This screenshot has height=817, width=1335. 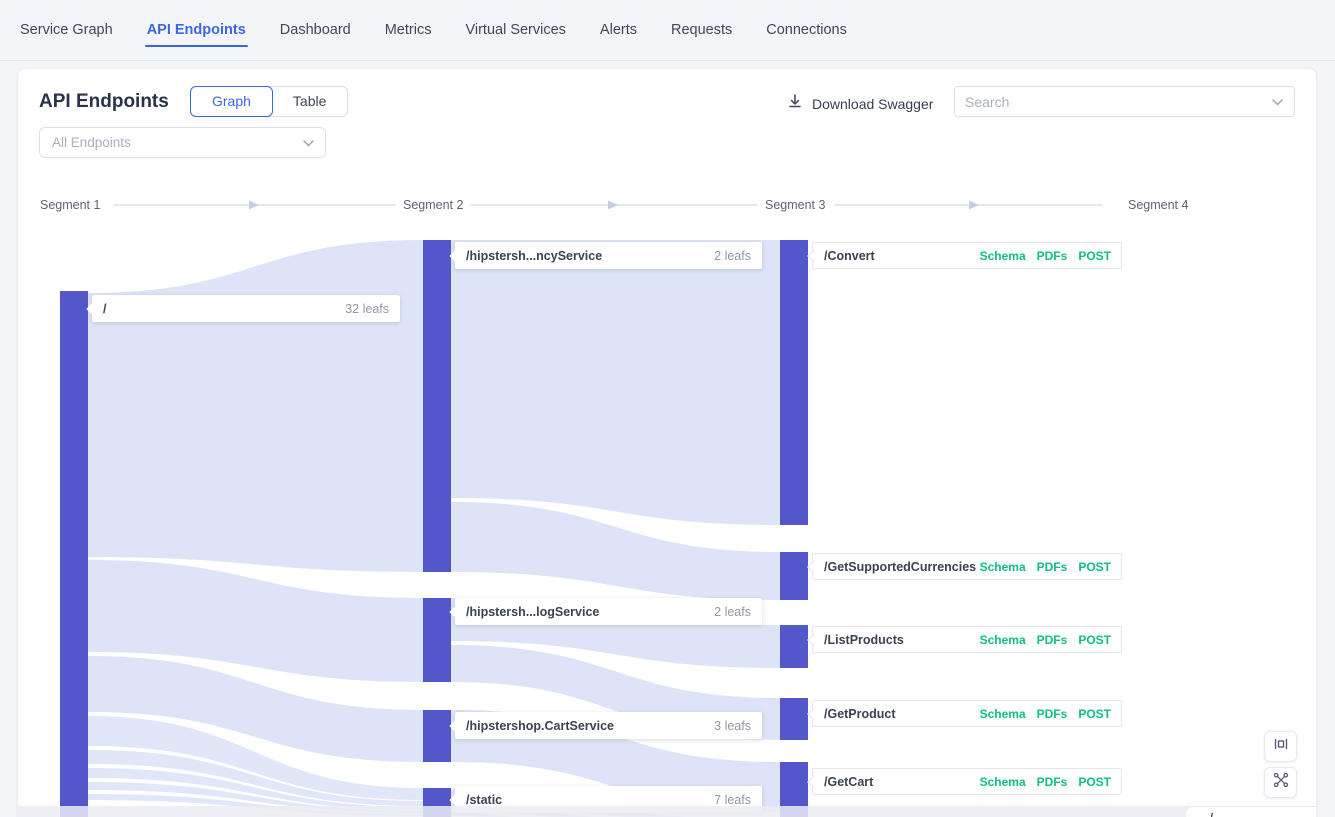 I want to click on endpoint-filter-value: All Endpoints, so click(x=91, y=142).